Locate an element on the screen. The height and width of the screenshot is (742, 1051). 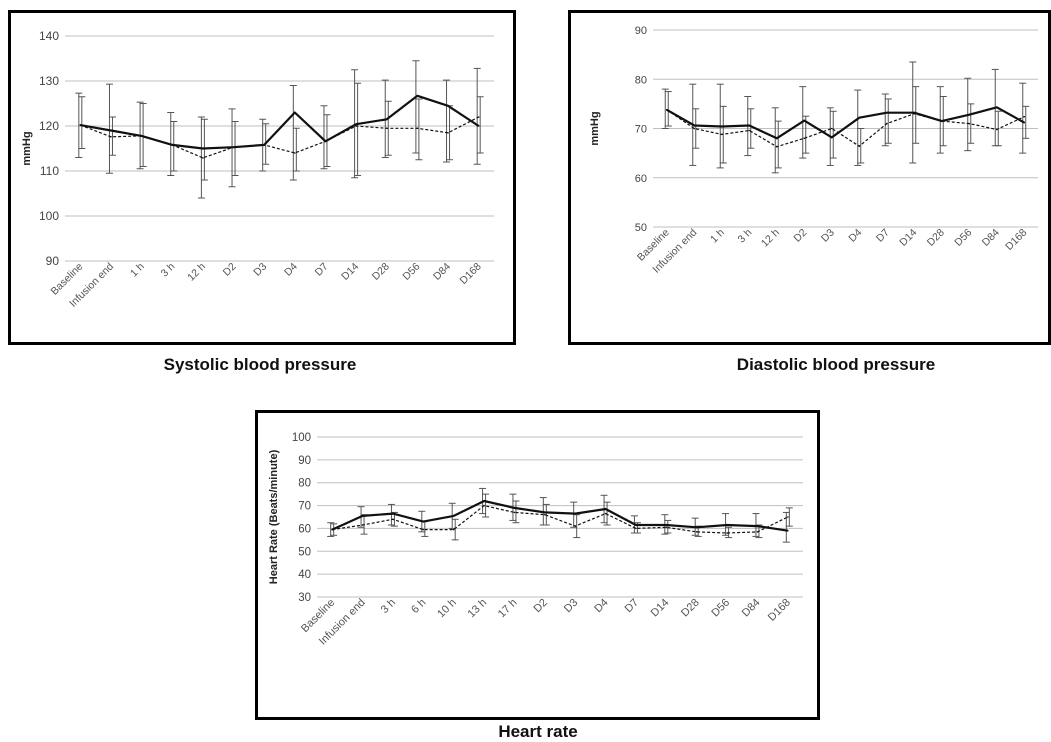
y-tick-label: 40 is located at coordinates (304, 575).